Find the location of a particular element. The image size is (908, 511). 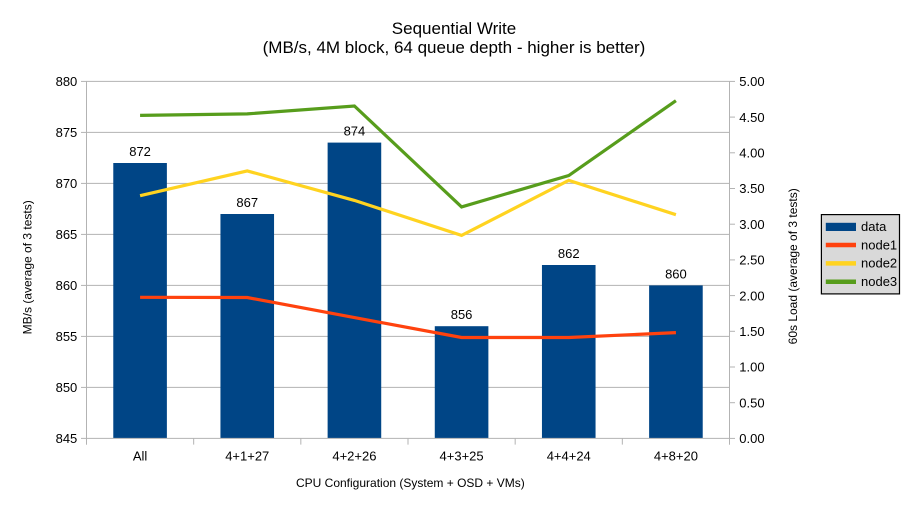

svg-text: 3.00 is located at coordinates (751, 224).